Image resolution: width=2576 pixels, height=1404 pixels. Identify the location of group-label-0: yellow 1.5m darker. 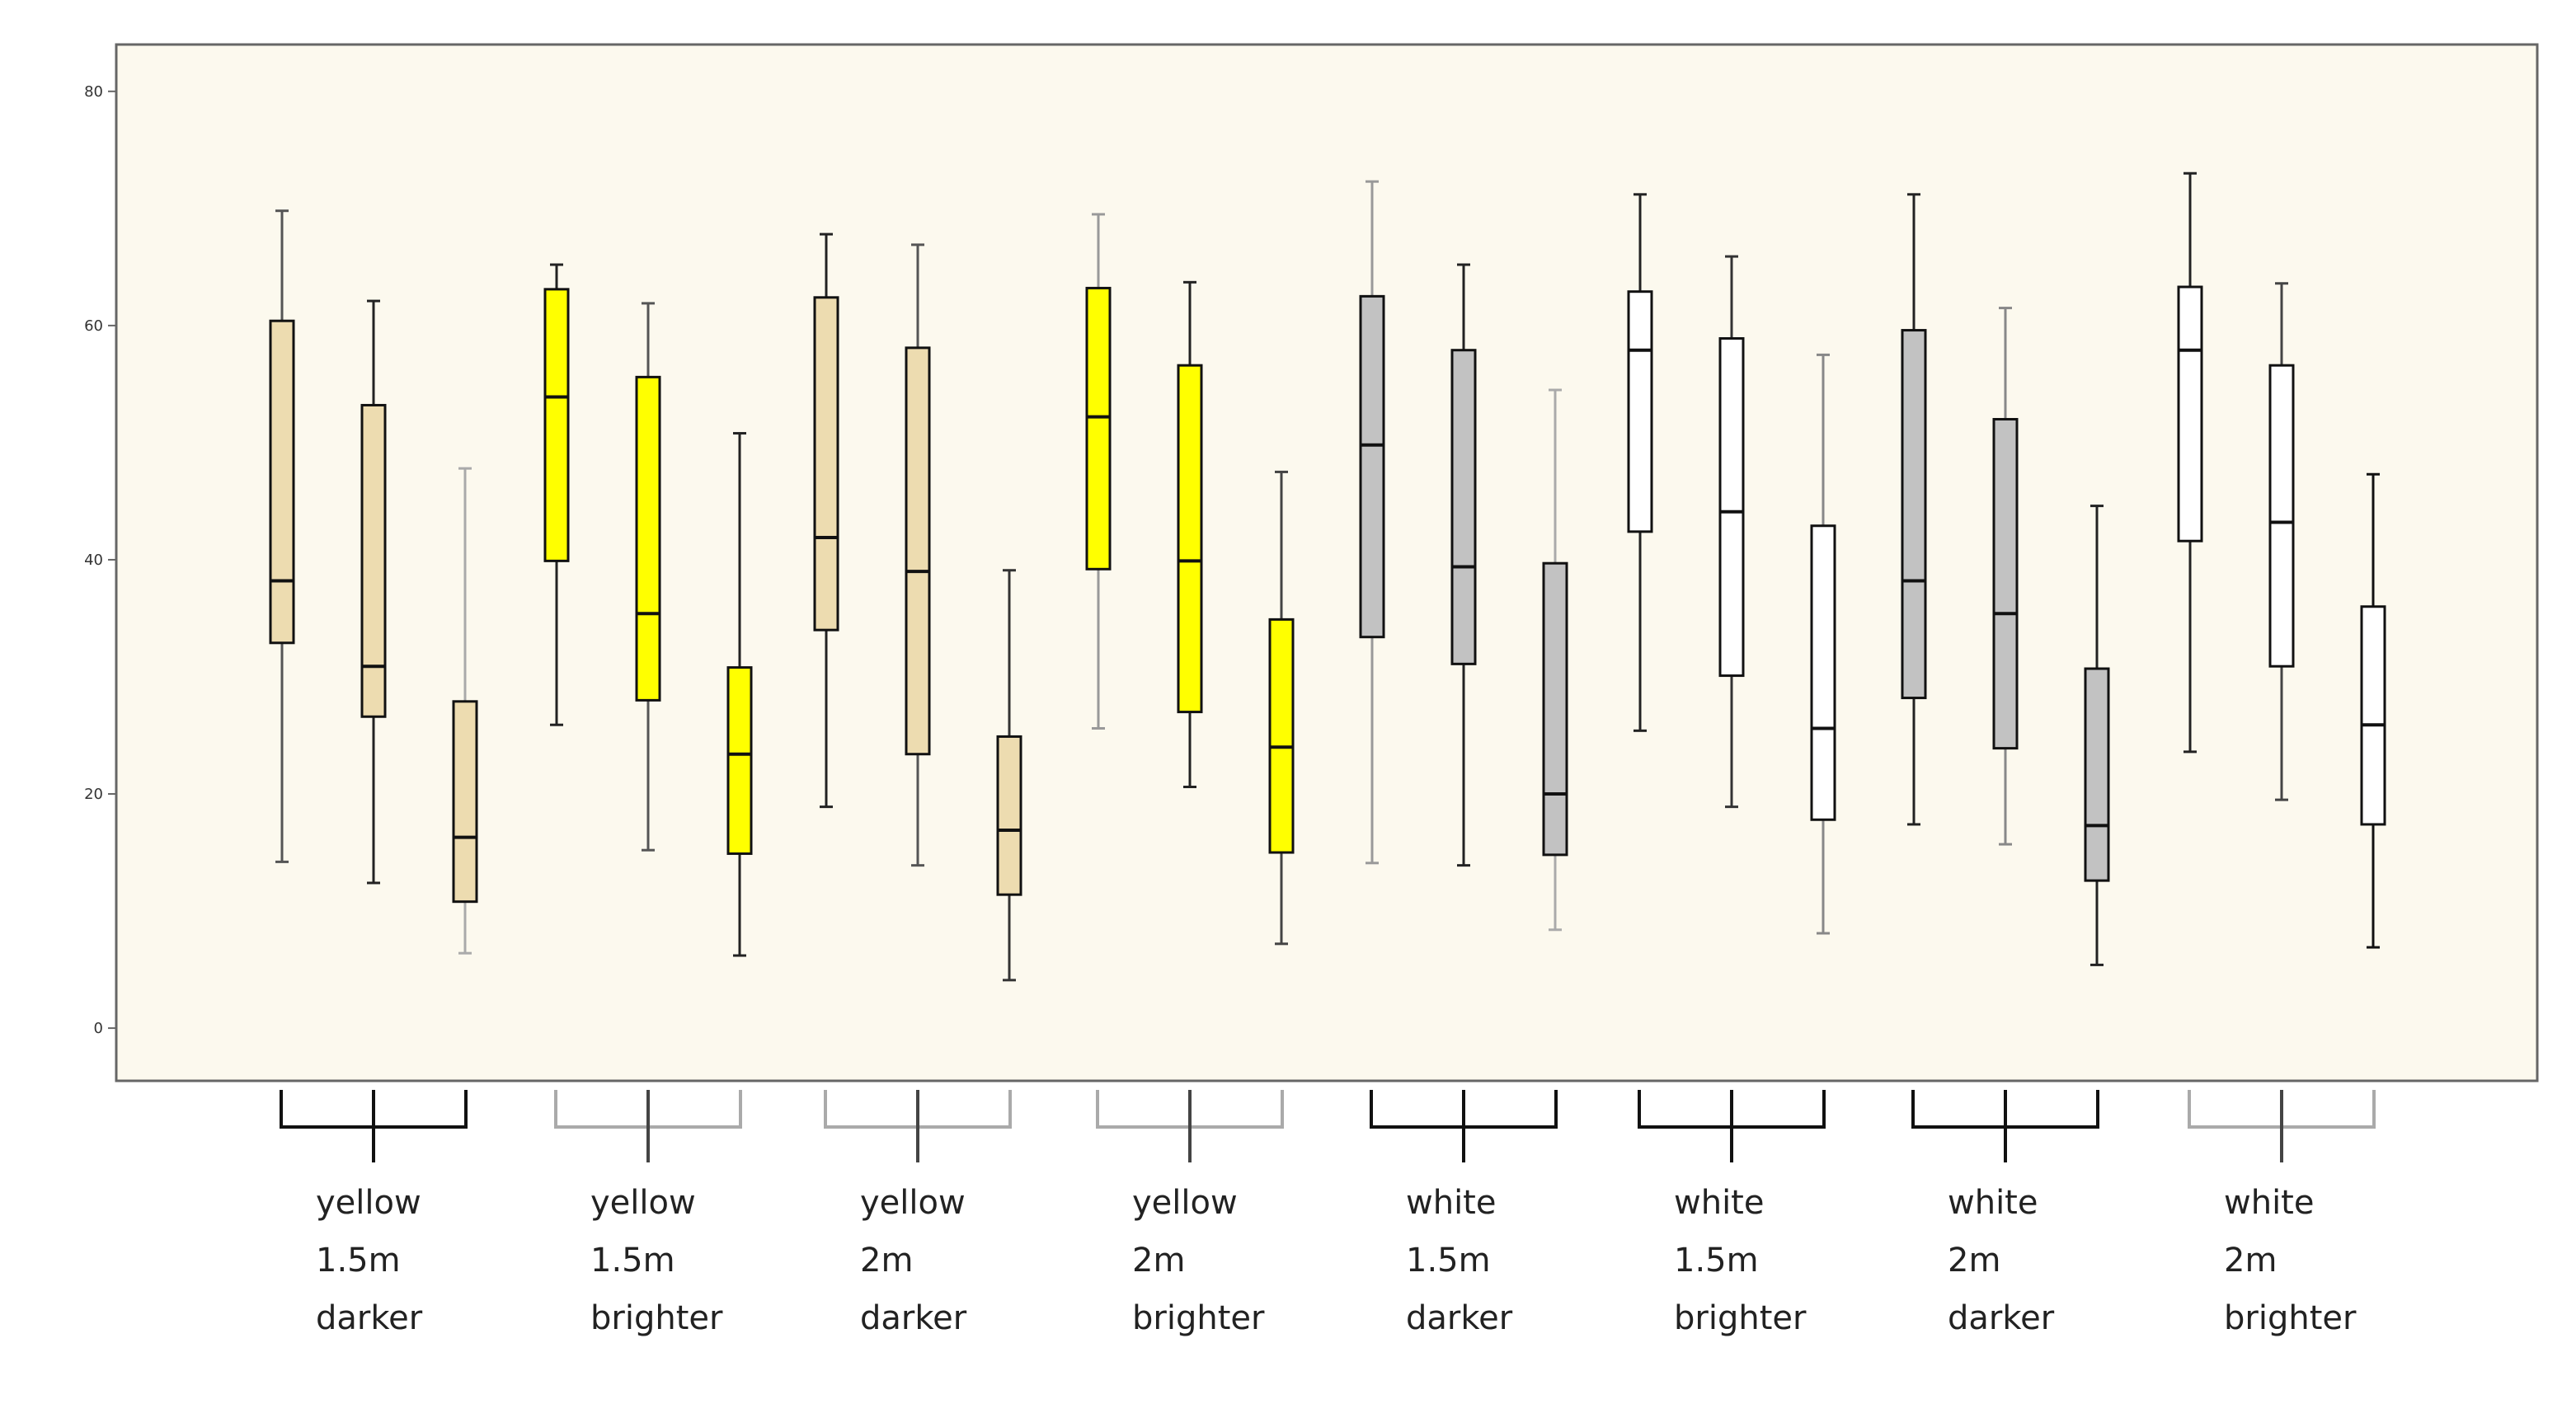
(369, 1260).